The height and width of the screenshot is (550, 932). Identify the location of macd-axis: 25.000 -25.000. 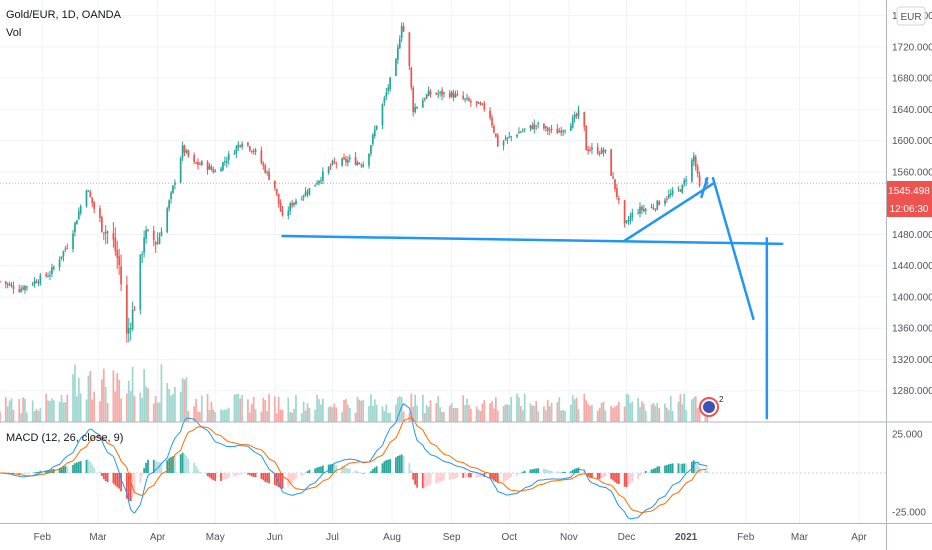
(909, 473).